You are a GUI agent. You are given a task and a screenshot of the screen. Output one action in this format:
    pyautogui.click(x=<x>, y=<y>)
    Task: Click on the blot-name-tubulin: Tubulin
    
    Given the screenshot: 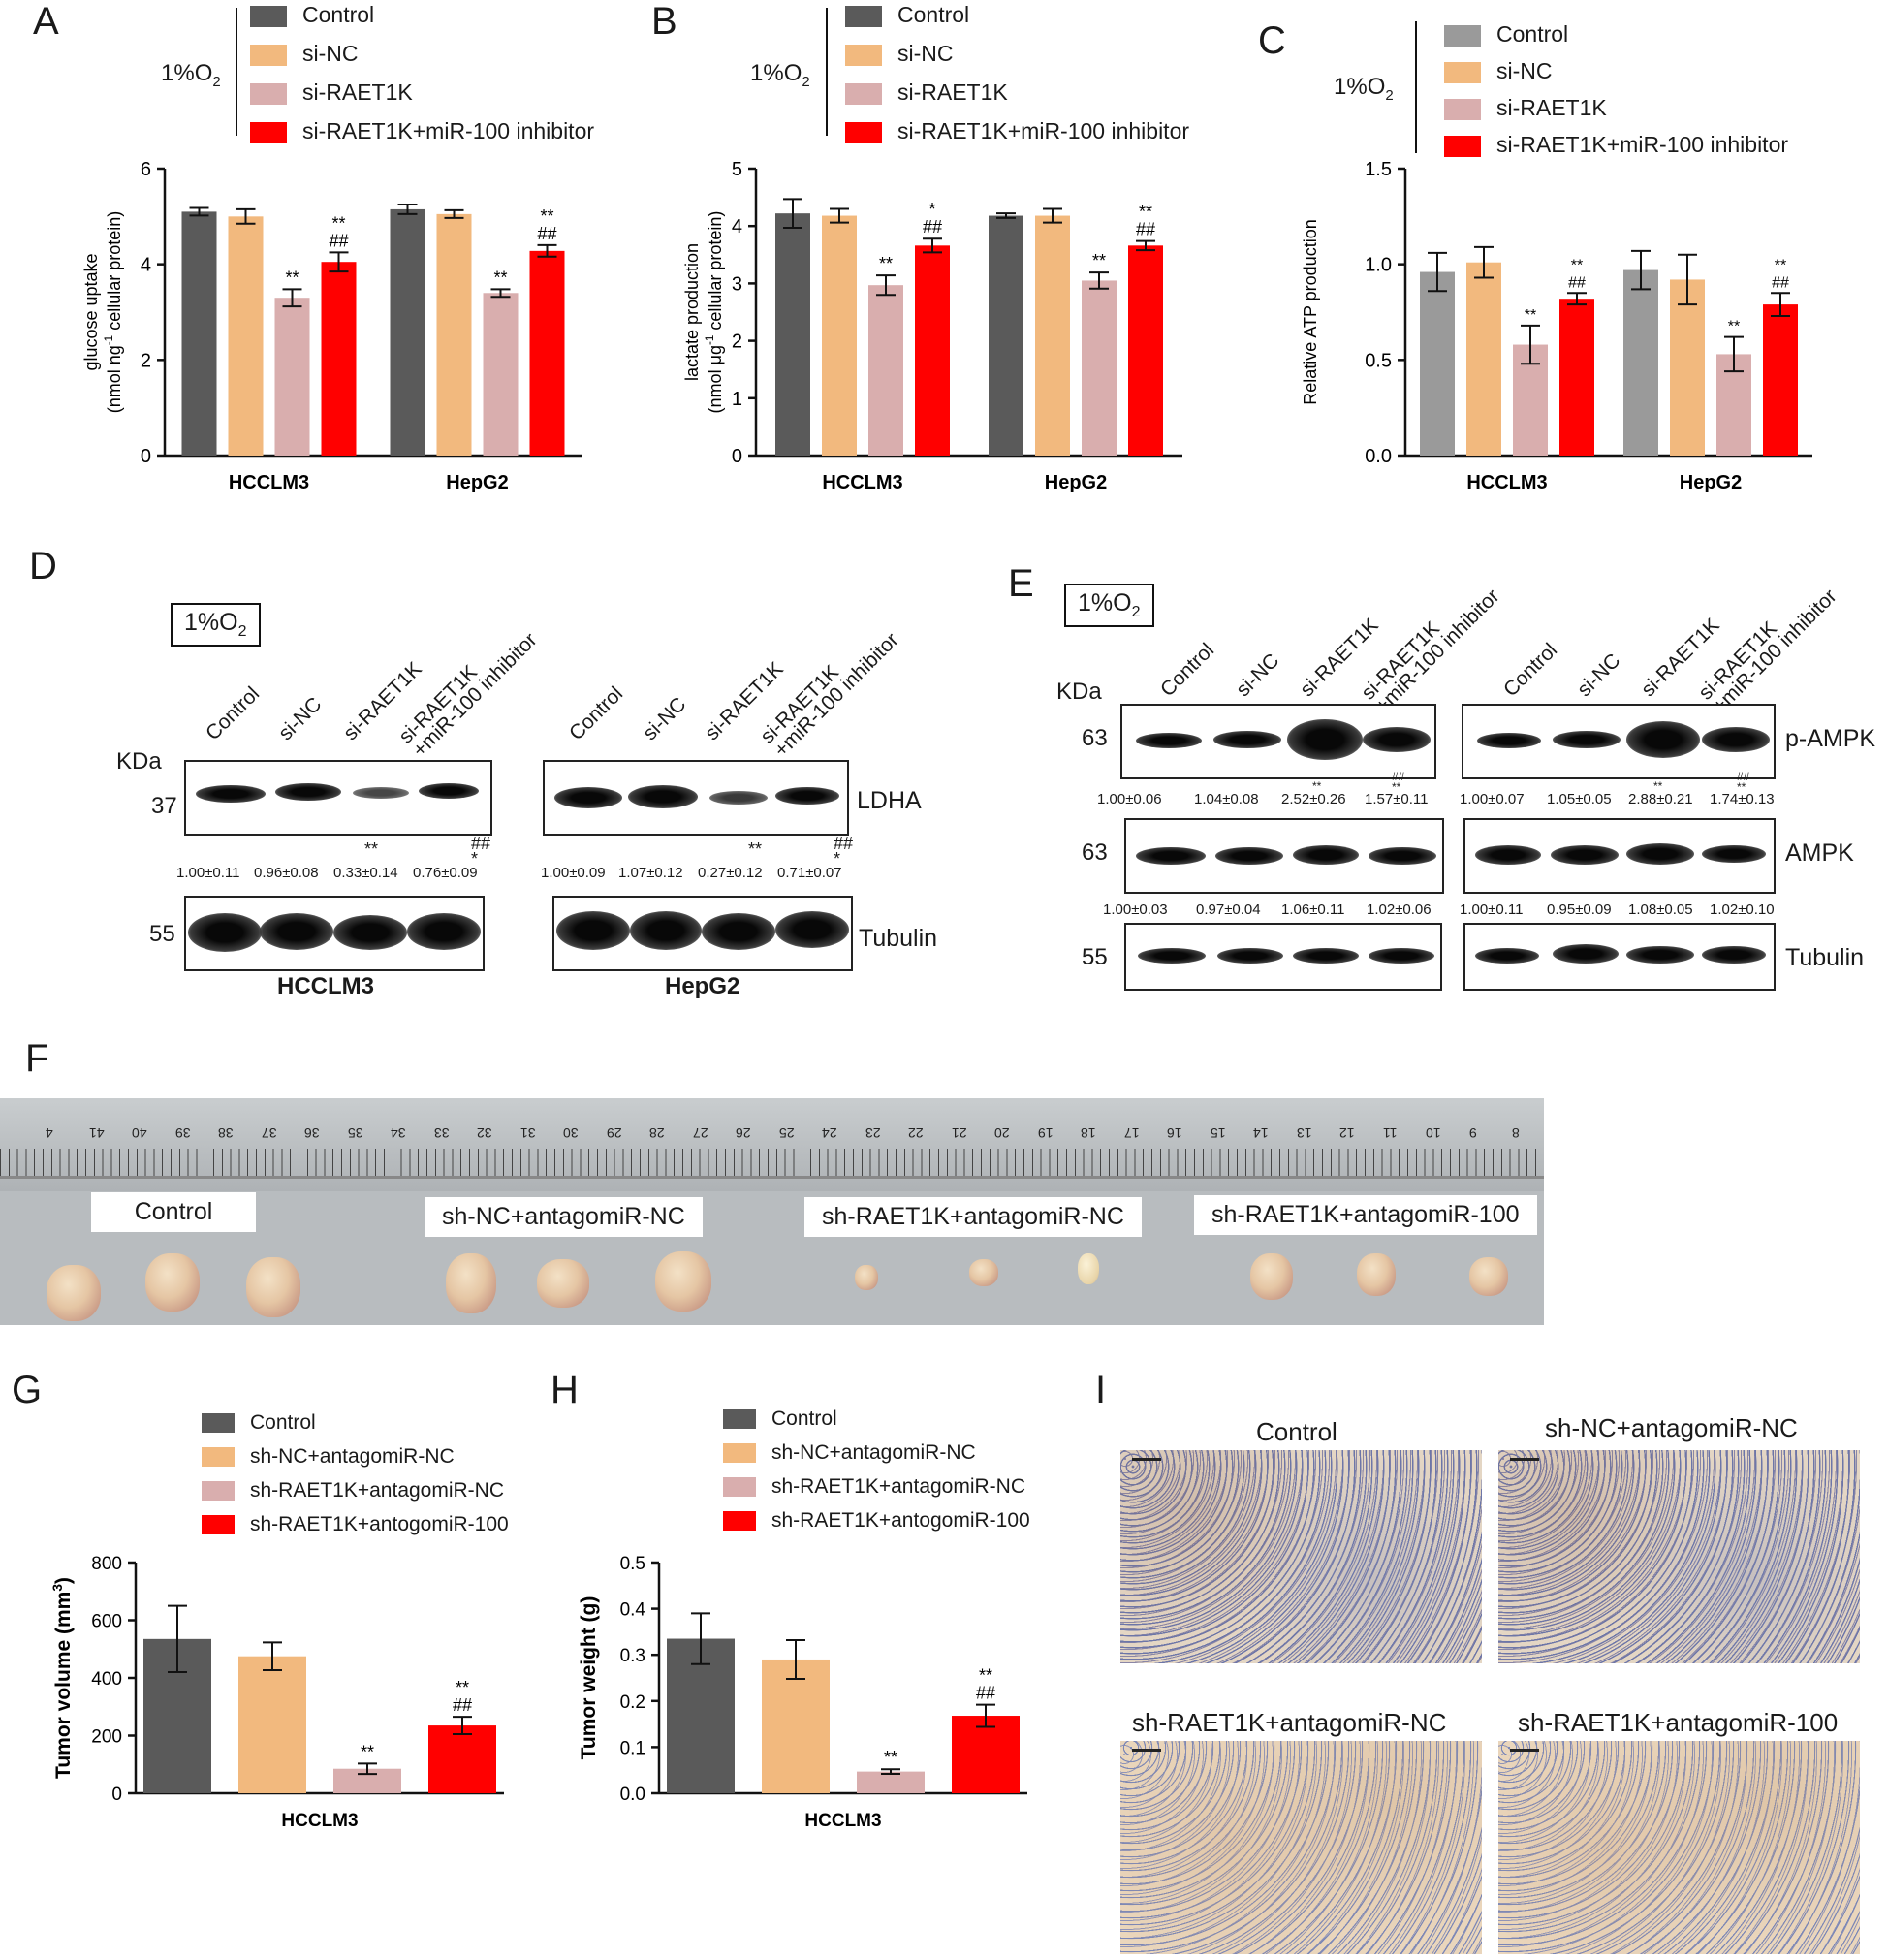 What is the action you would take?
    pyautogui.click(x=898, y=938)
    